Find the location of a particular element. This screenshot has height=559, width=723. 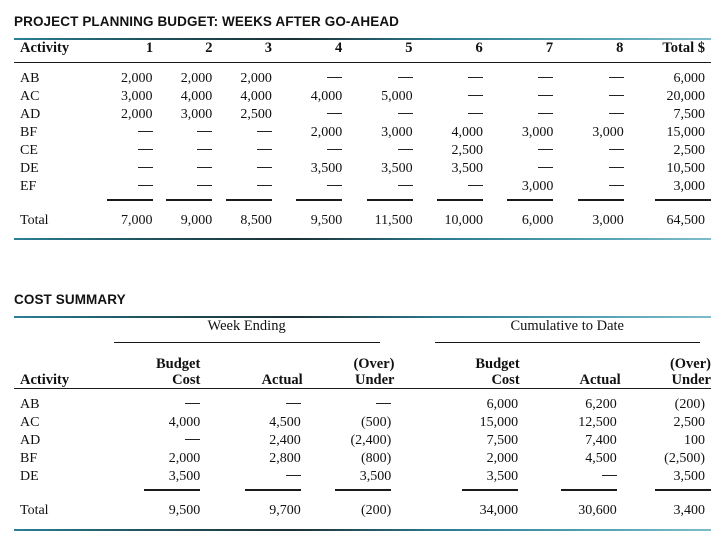

header-cum-over-line2: Under is located at coordinates (691, 380).